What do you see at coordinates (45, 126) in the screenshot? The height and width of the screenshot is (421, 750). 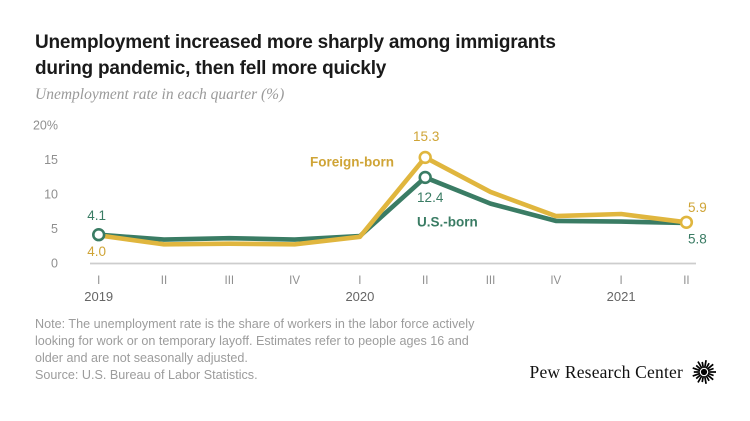 I see `y-tick-label: 20%` at bounding box center [45, 126].